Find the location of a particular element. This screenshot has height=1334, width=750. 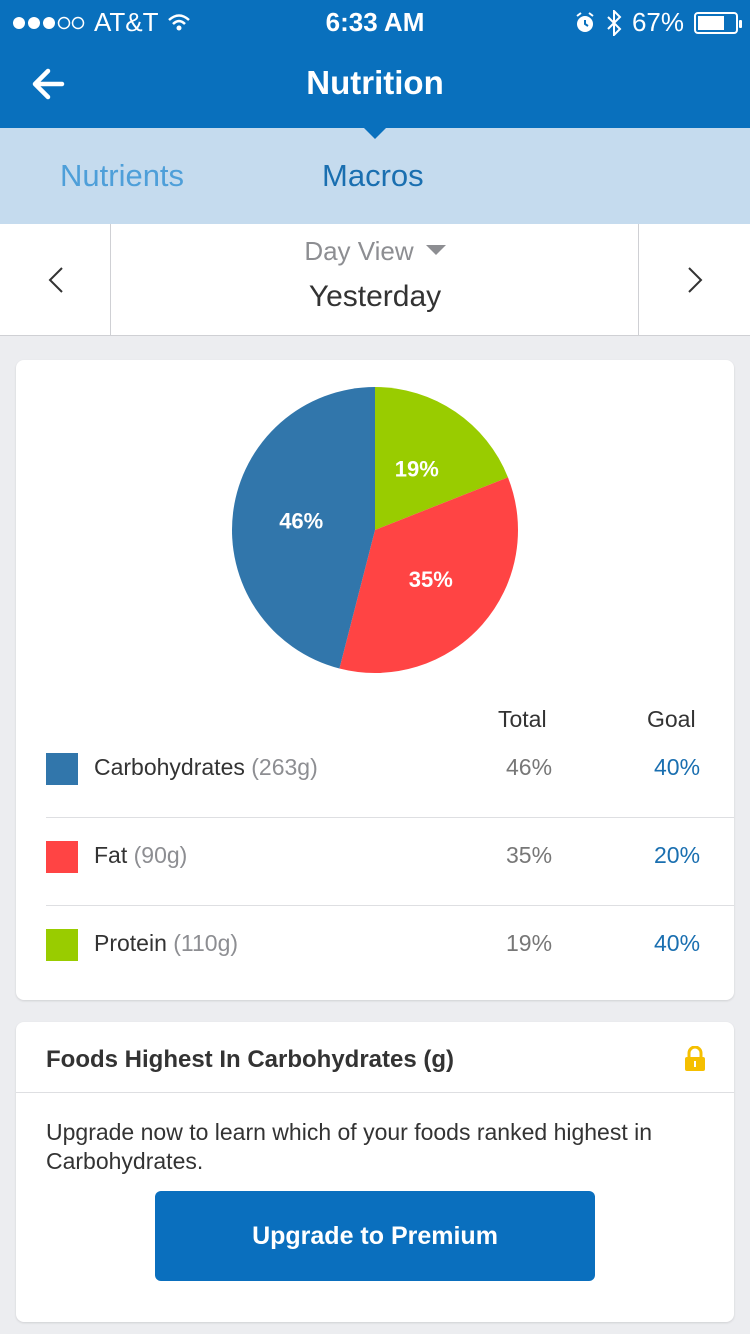

macro-label: Protein (110g) is located at coordinates (166, 943).